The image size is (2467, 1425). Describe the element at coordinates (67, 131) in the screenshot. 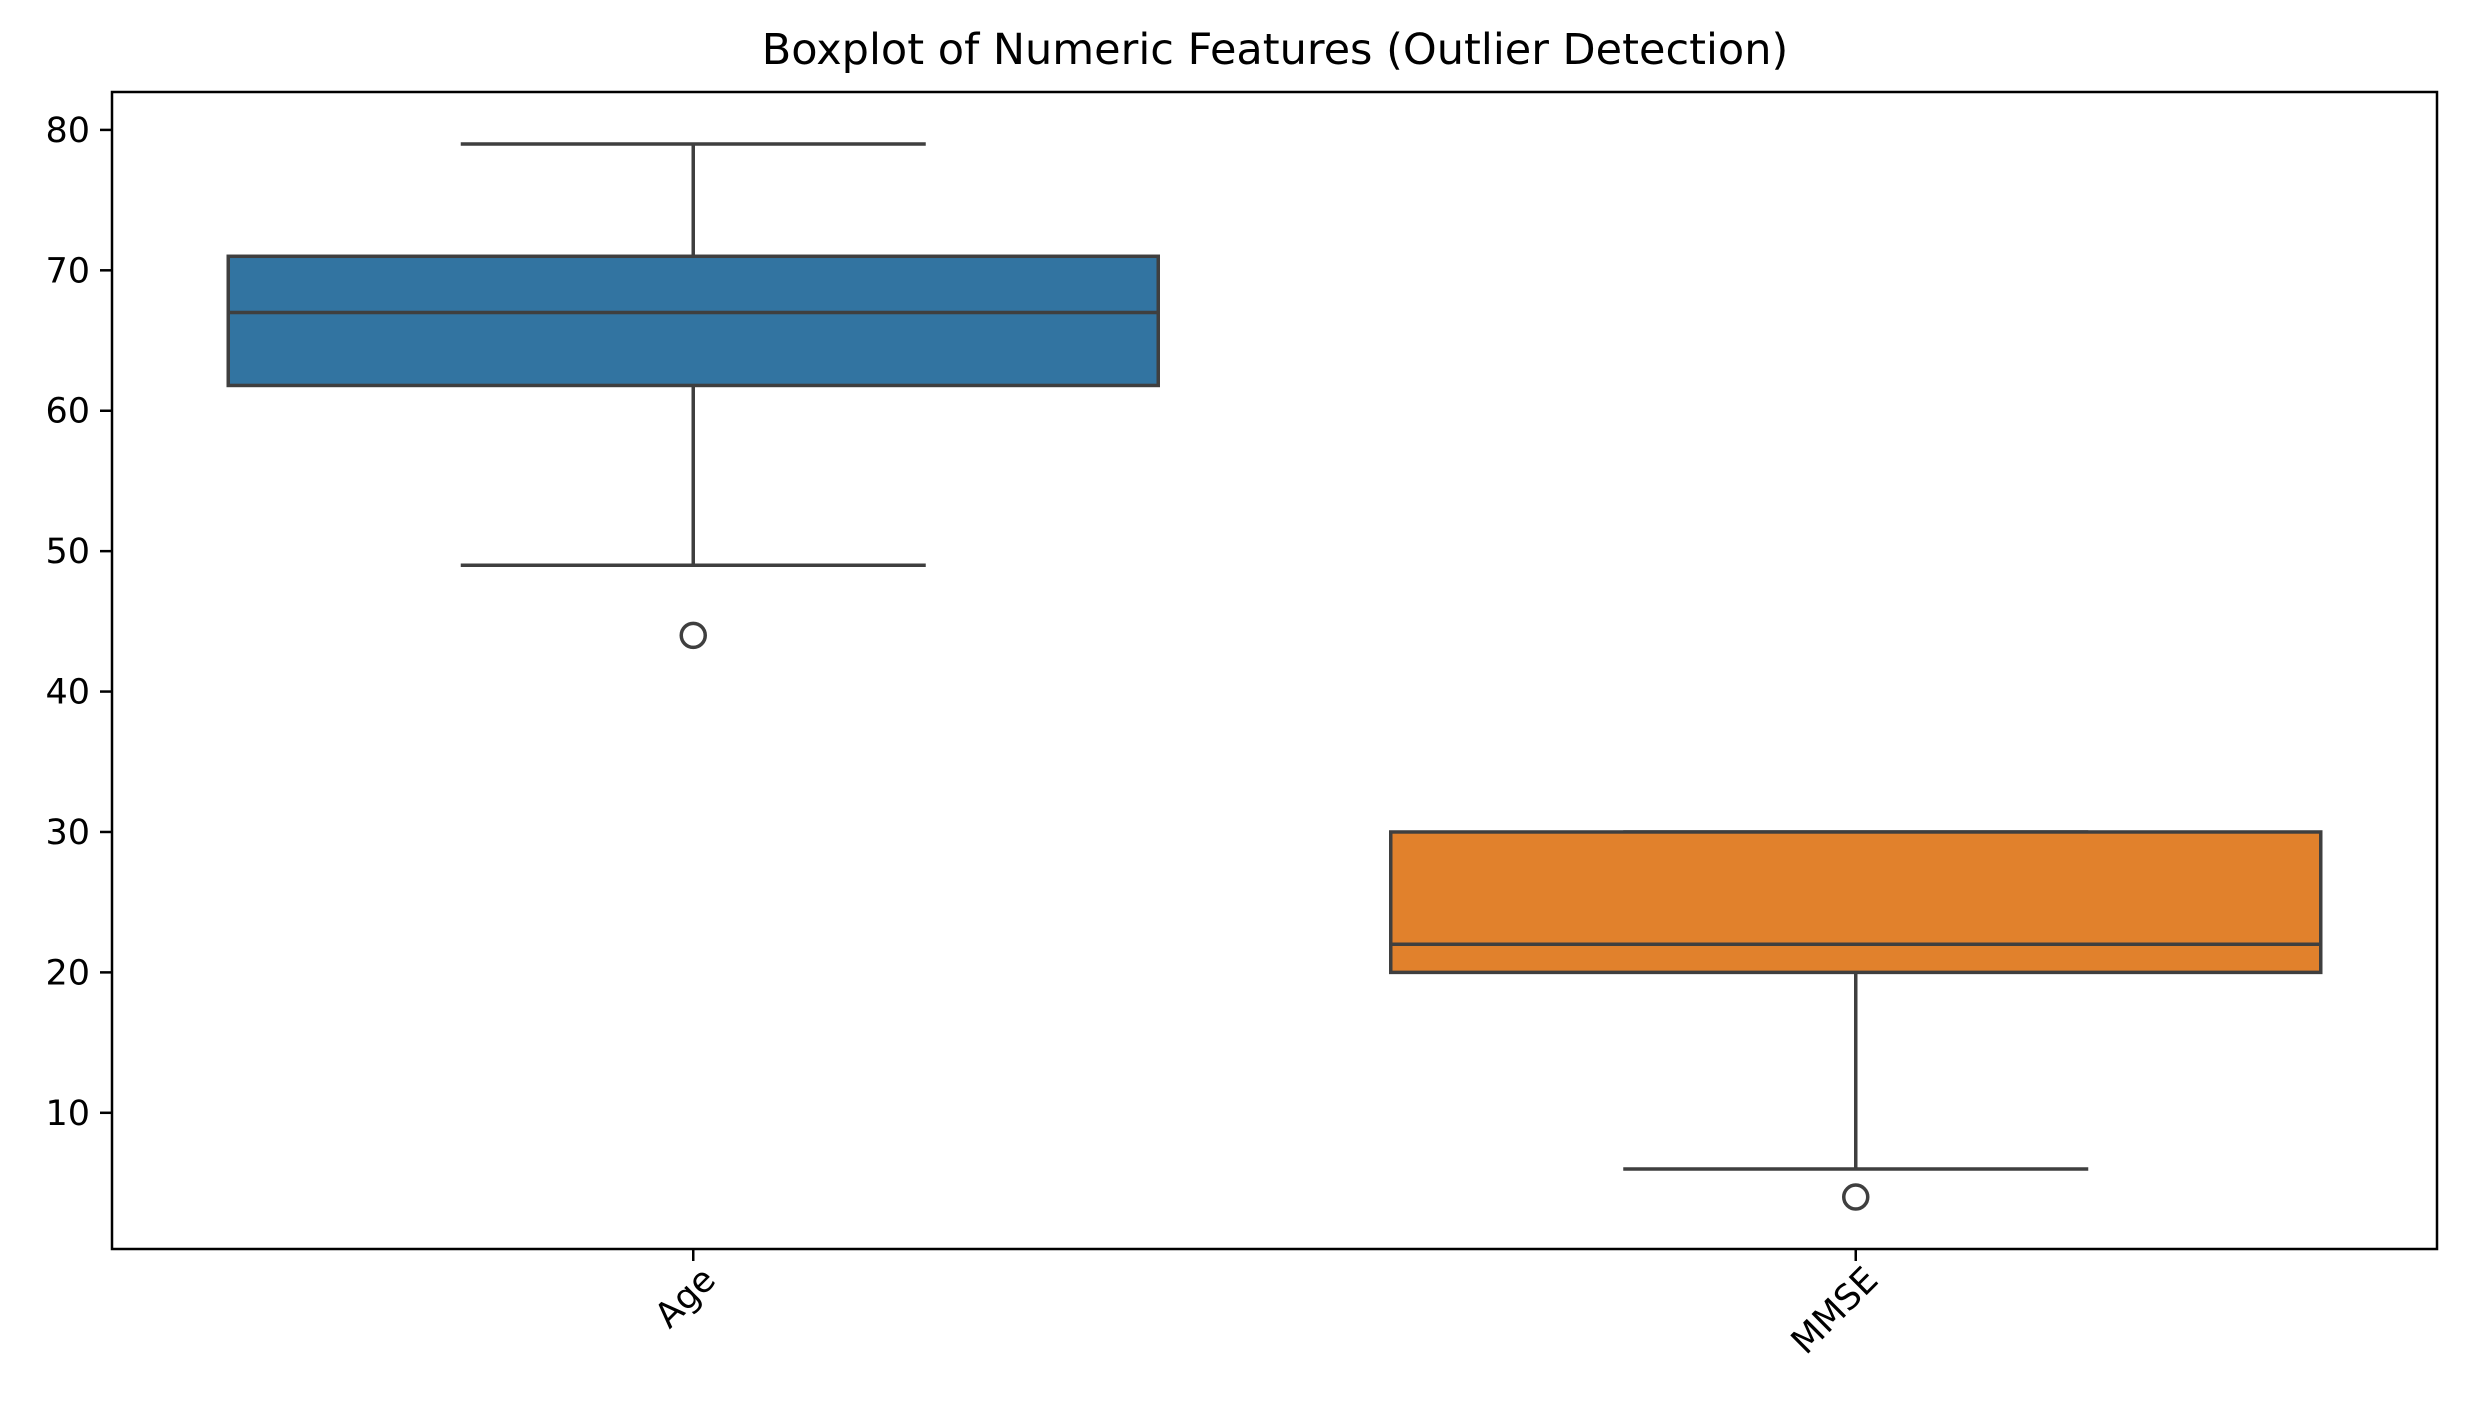

I see `y-tick-label: 80` at that location.